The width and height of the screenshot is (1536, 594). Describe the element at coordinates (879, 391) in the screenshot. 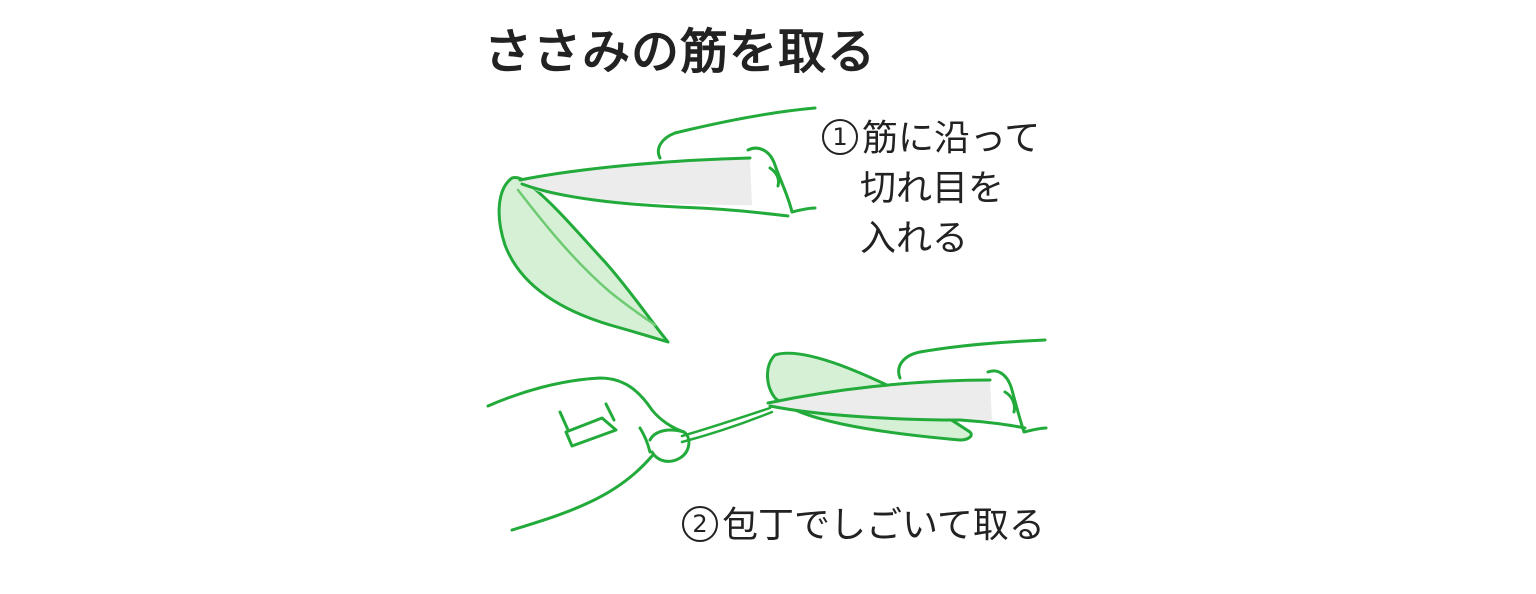

I see `knife-spine-step2` at that location.